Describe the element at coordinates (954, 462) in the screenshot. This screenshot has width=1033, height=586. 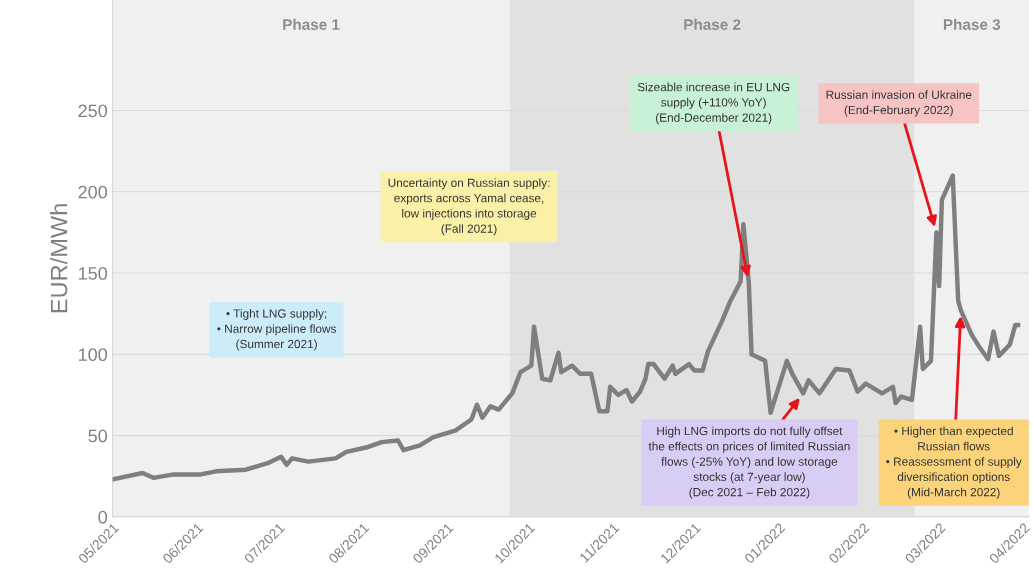
I see `annotation: • Higher than expected Russian flows • Reassessment of supply diversification options (Mid-March 2022)` at that location.